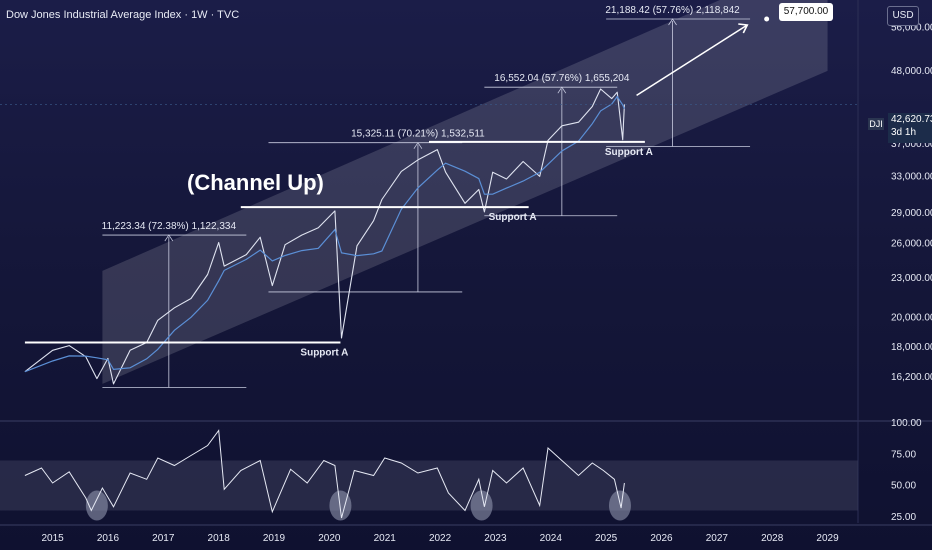  What do you see at coordinates (911, 119) in the screenshot?
I see `last-price-value: 42,620.73` at bounding box center [911, 119].